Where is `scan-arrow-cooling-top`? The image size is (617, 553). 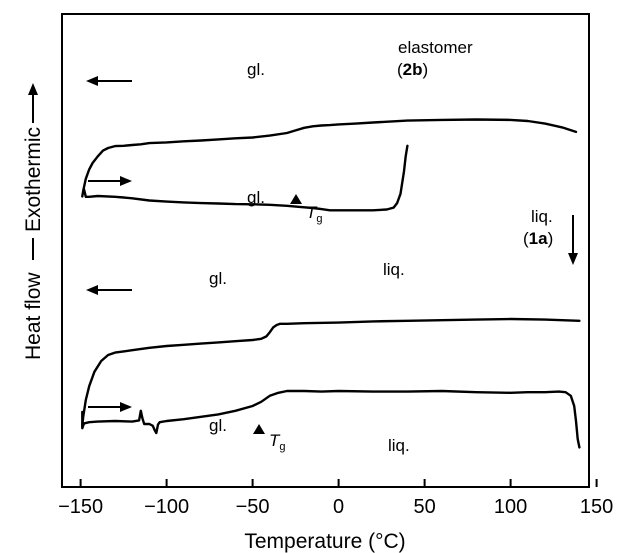
scan-arrow-cooling-top is located at coordinates (109, 81).